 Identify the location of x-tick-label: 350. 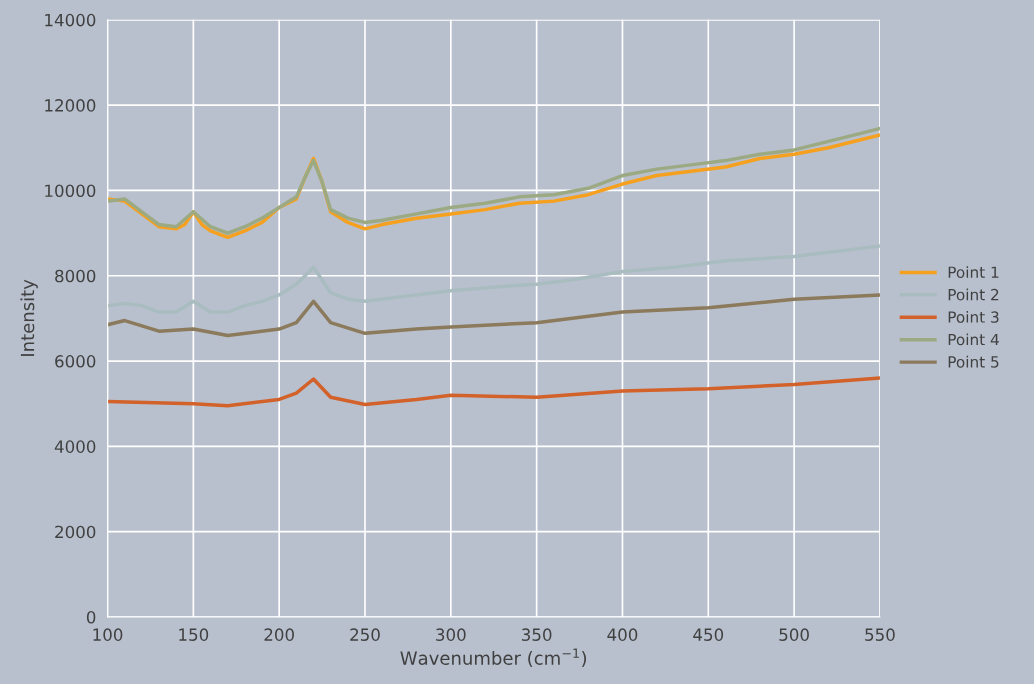
(537, 634).